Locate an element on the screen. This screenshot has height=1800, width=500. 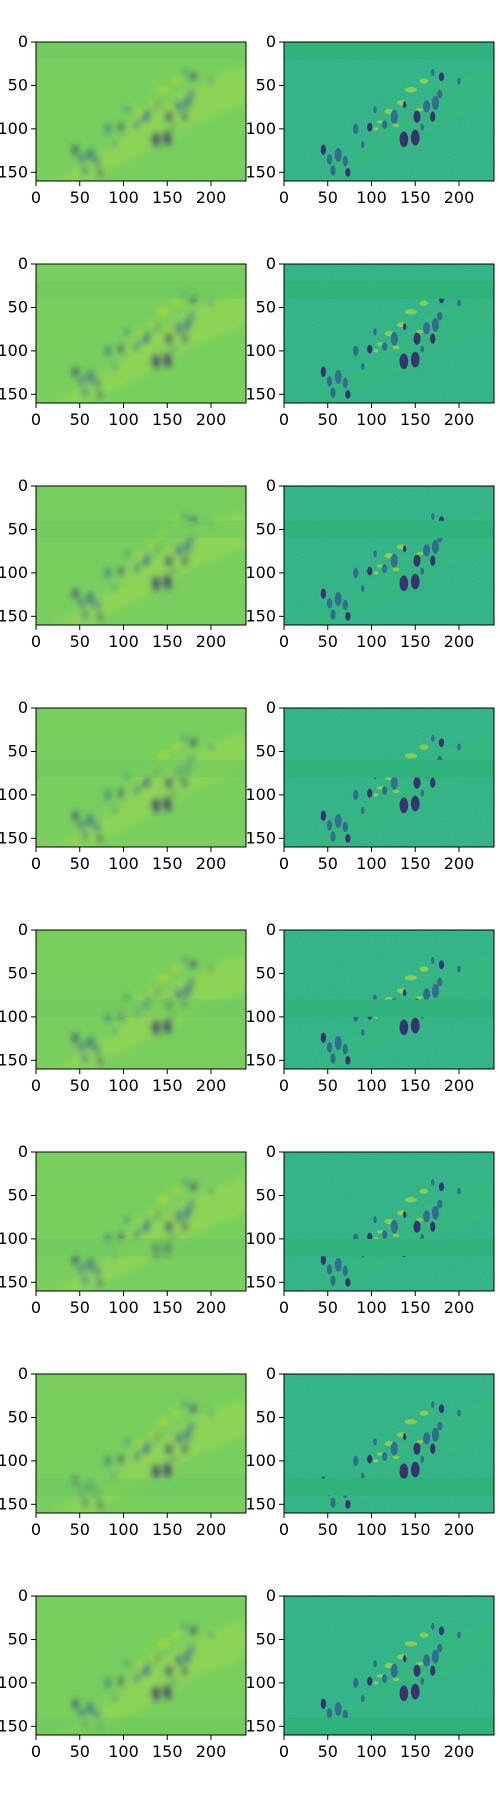
y-tick-label: 0 is located at coordinates (23, 929).